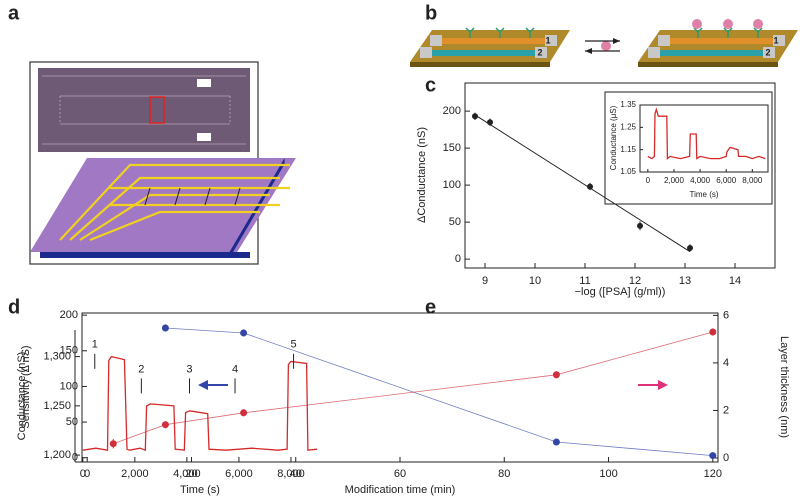 The height and width of the screenshot is (498, 800). What do you see at coordinates (191, 474) in the screenshot?
I see `x-tick-label: 20` at bounding box center [191, 474].